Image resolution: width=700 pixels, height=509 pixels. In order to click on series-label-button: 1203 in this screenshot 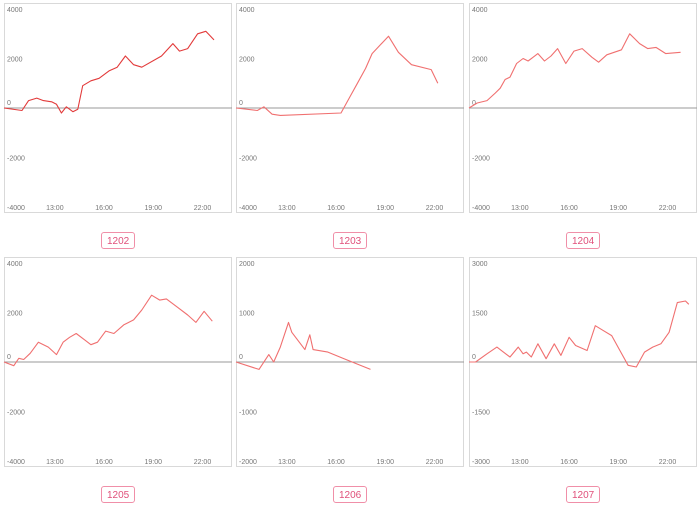, I will do `click(350, 240)`.